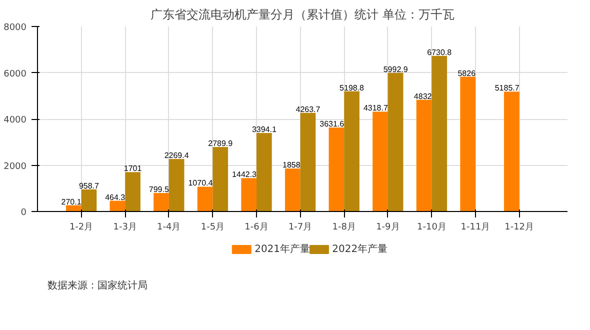 This screenshot has height=330, width=590. What do you see at coordinates (344, 227) in the screenshot?
I see `x-tick-label: 1-8月` at bounding box center [344, 227].